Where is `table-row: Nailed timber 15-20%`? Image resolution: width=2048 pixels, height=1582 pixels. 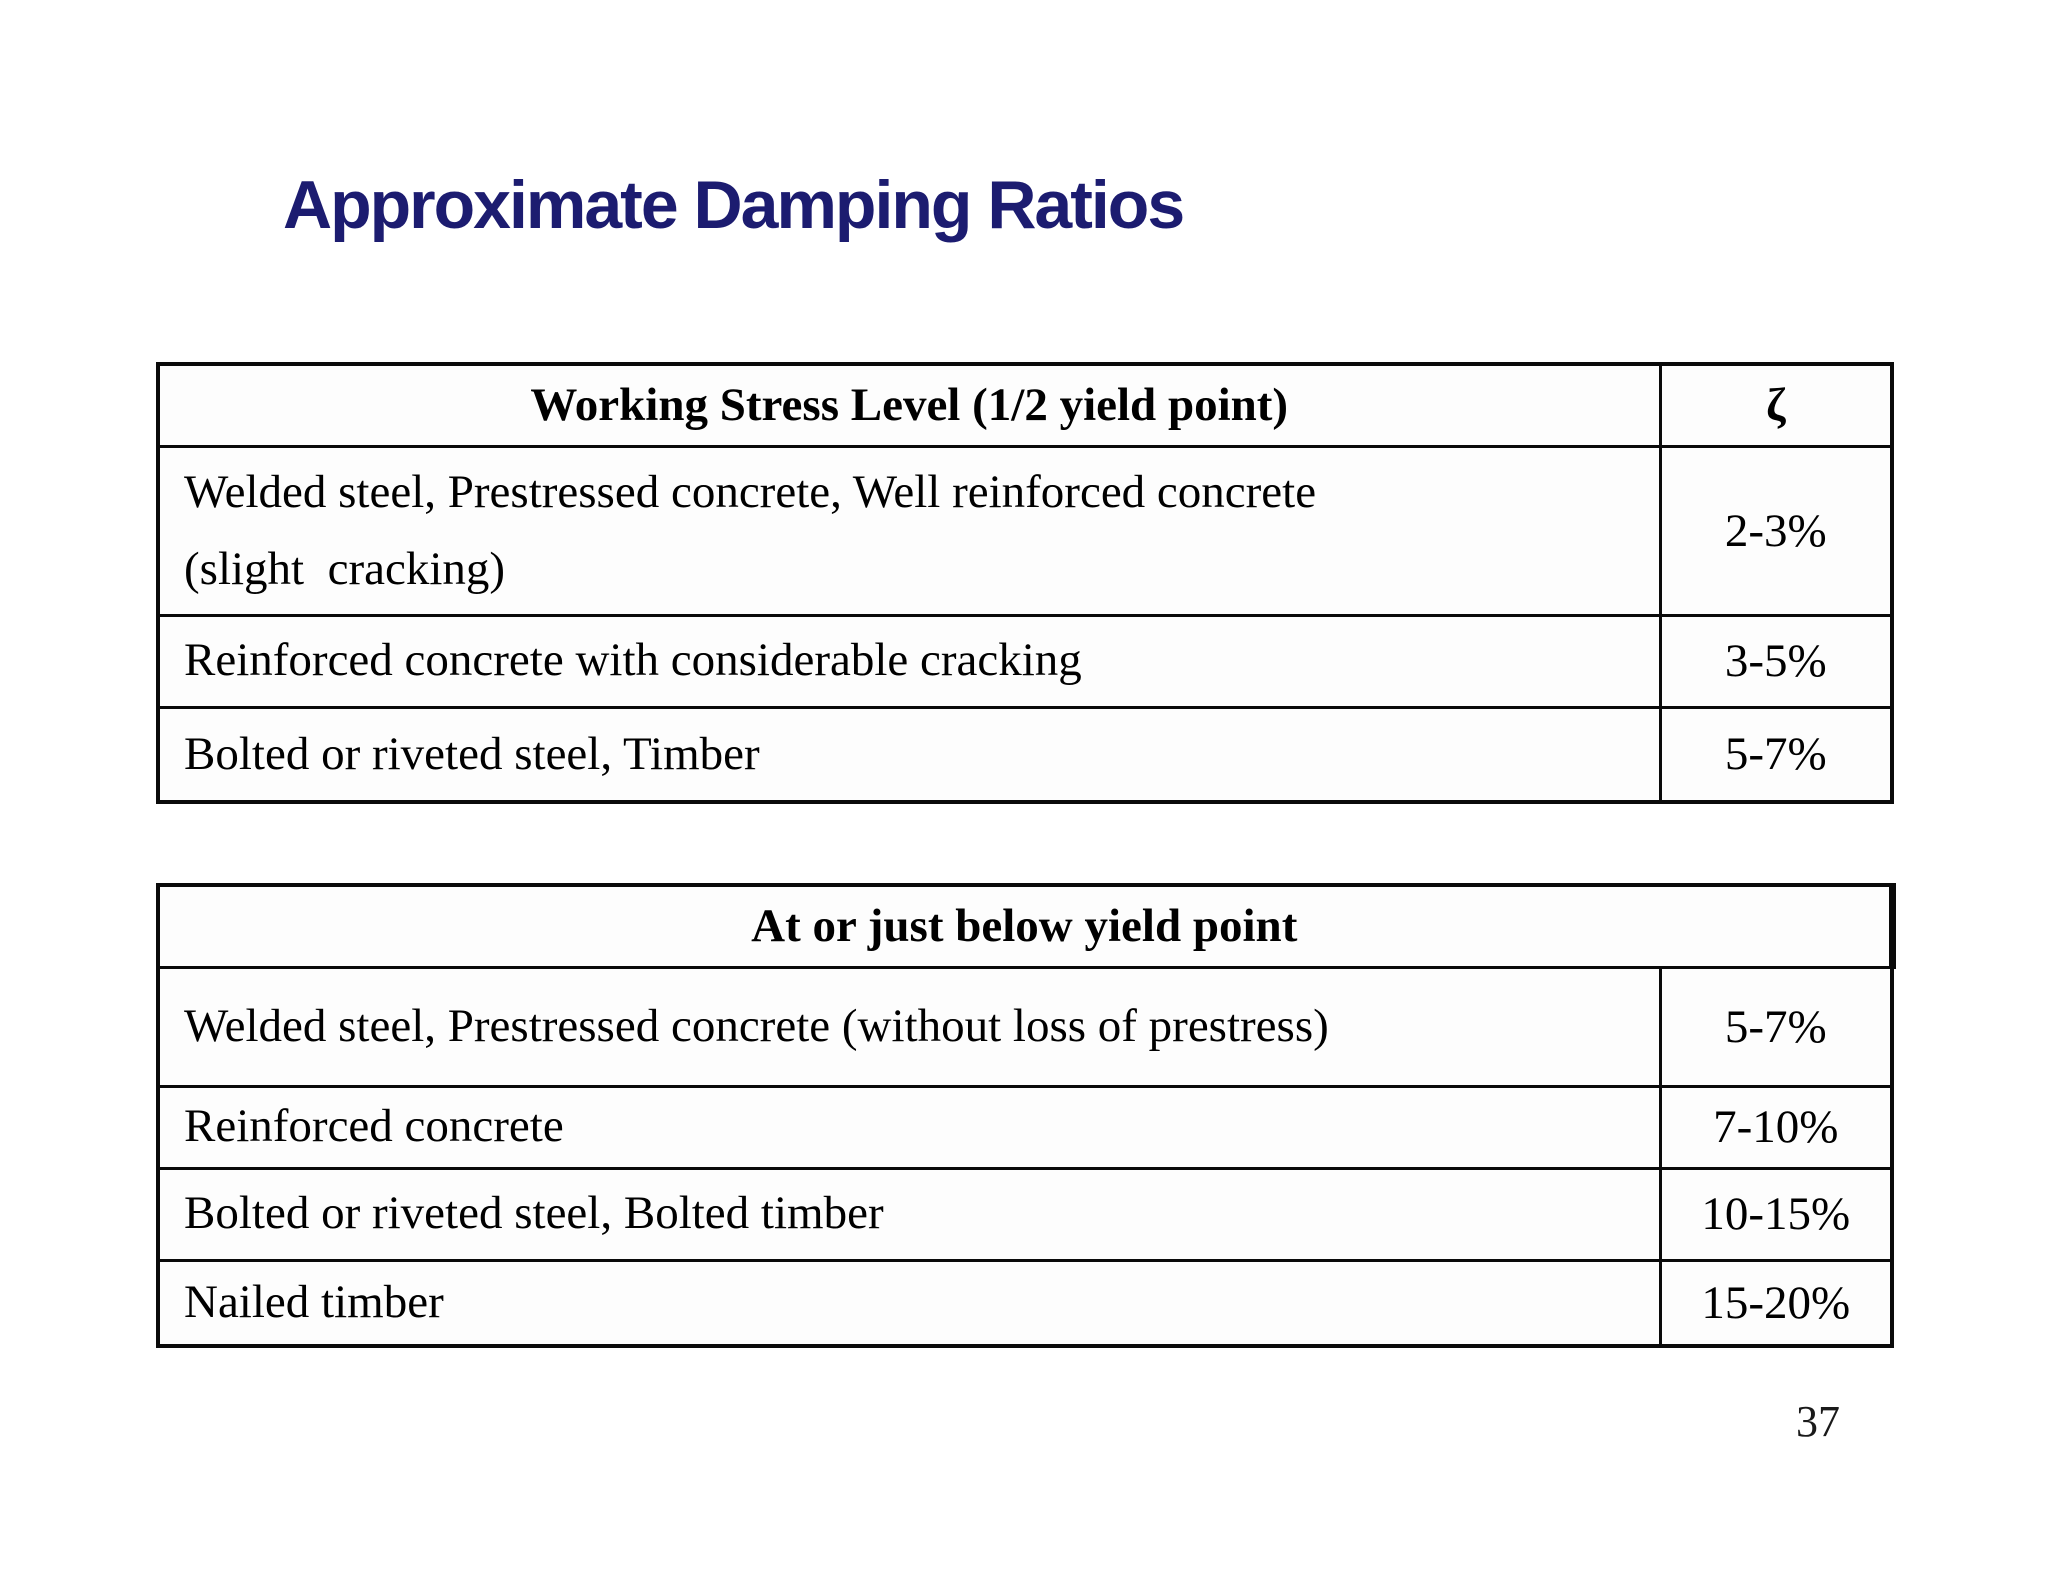 table-row: Nailed timber 15-20% is located at coordinates (1025, 1303).